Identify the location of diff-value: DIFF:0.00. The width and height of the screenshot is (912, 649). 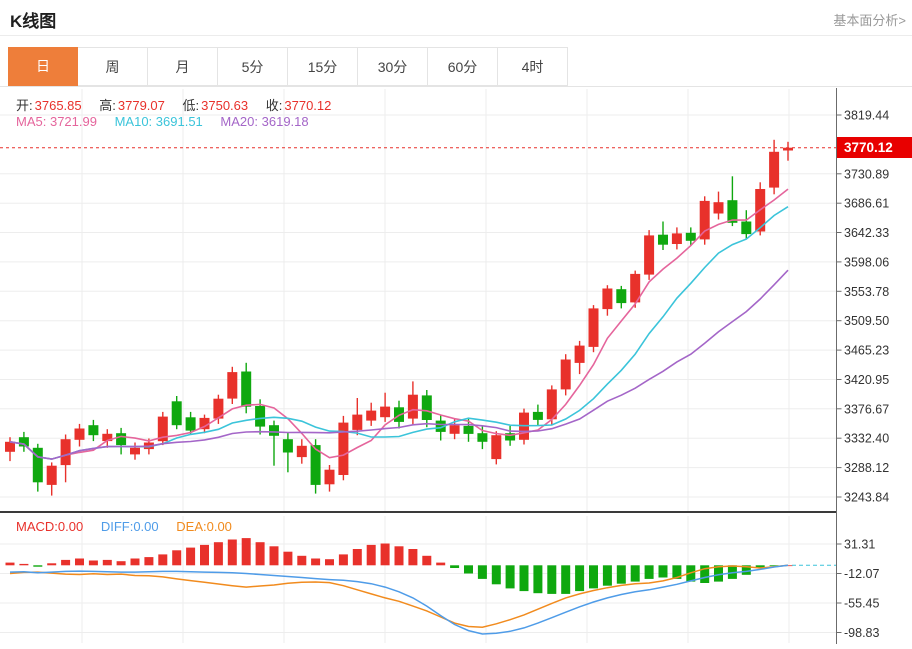
(129, 526).